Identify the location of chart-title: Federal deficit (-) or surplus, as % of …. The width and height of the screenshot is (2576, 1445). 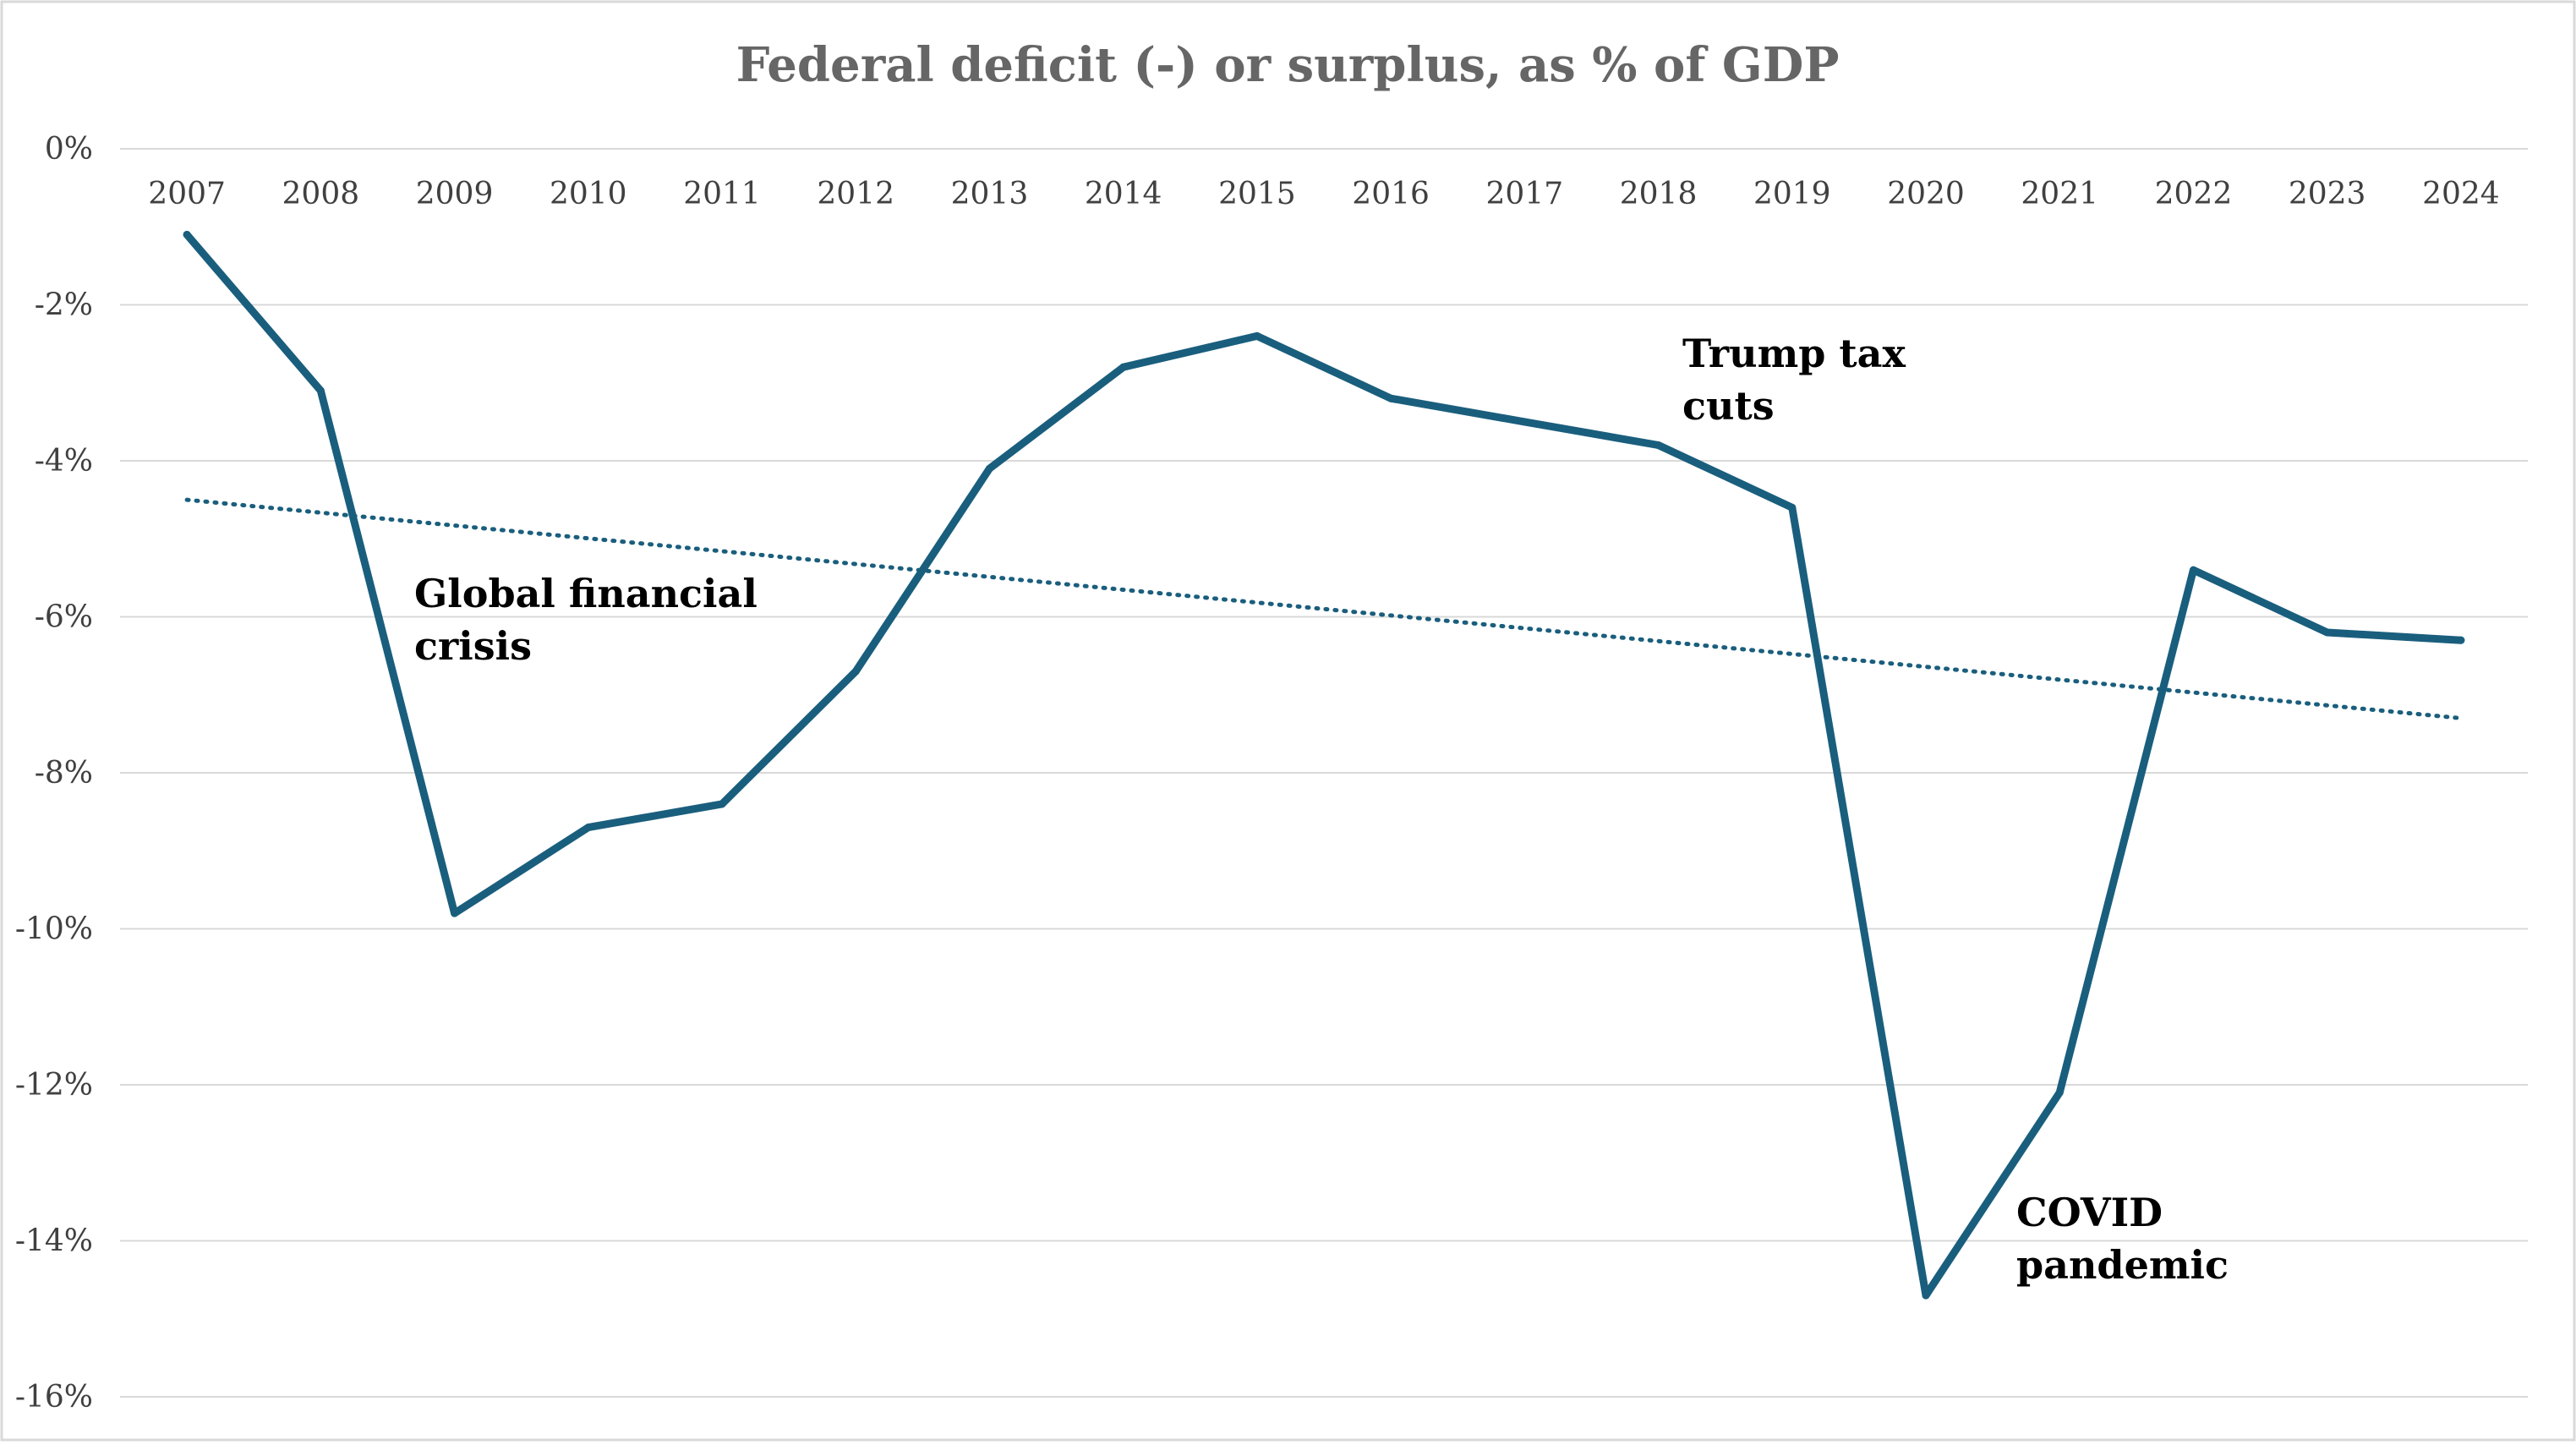
(1288, 65).